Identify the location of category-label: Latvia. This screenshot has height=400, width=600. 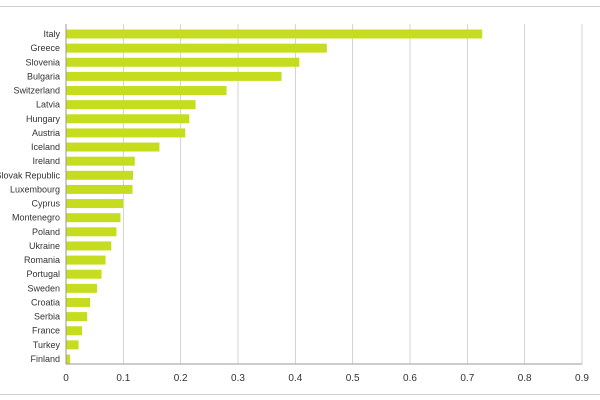
(48, 105).